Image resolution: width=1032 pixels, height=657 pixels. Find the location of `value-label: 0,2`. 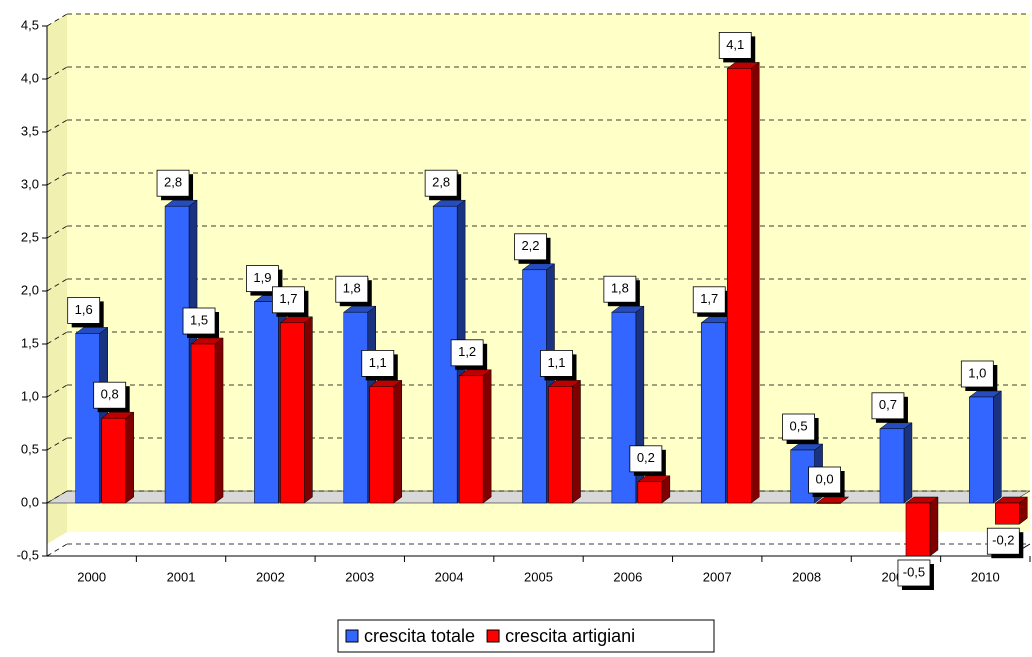

value-label: 0,2 is located at coordinates (646, 457).